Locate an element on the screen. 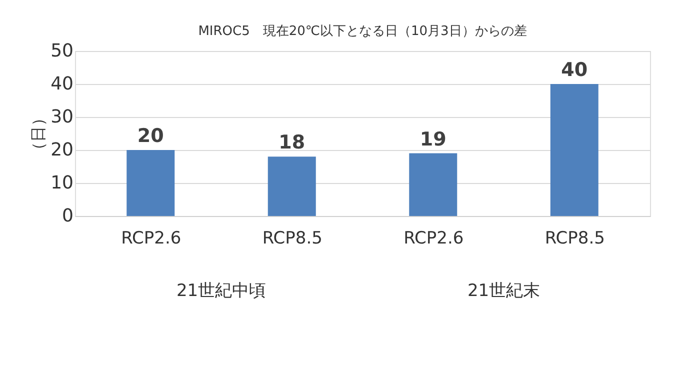  data-label: 20 is located at coordinates (150, 136).